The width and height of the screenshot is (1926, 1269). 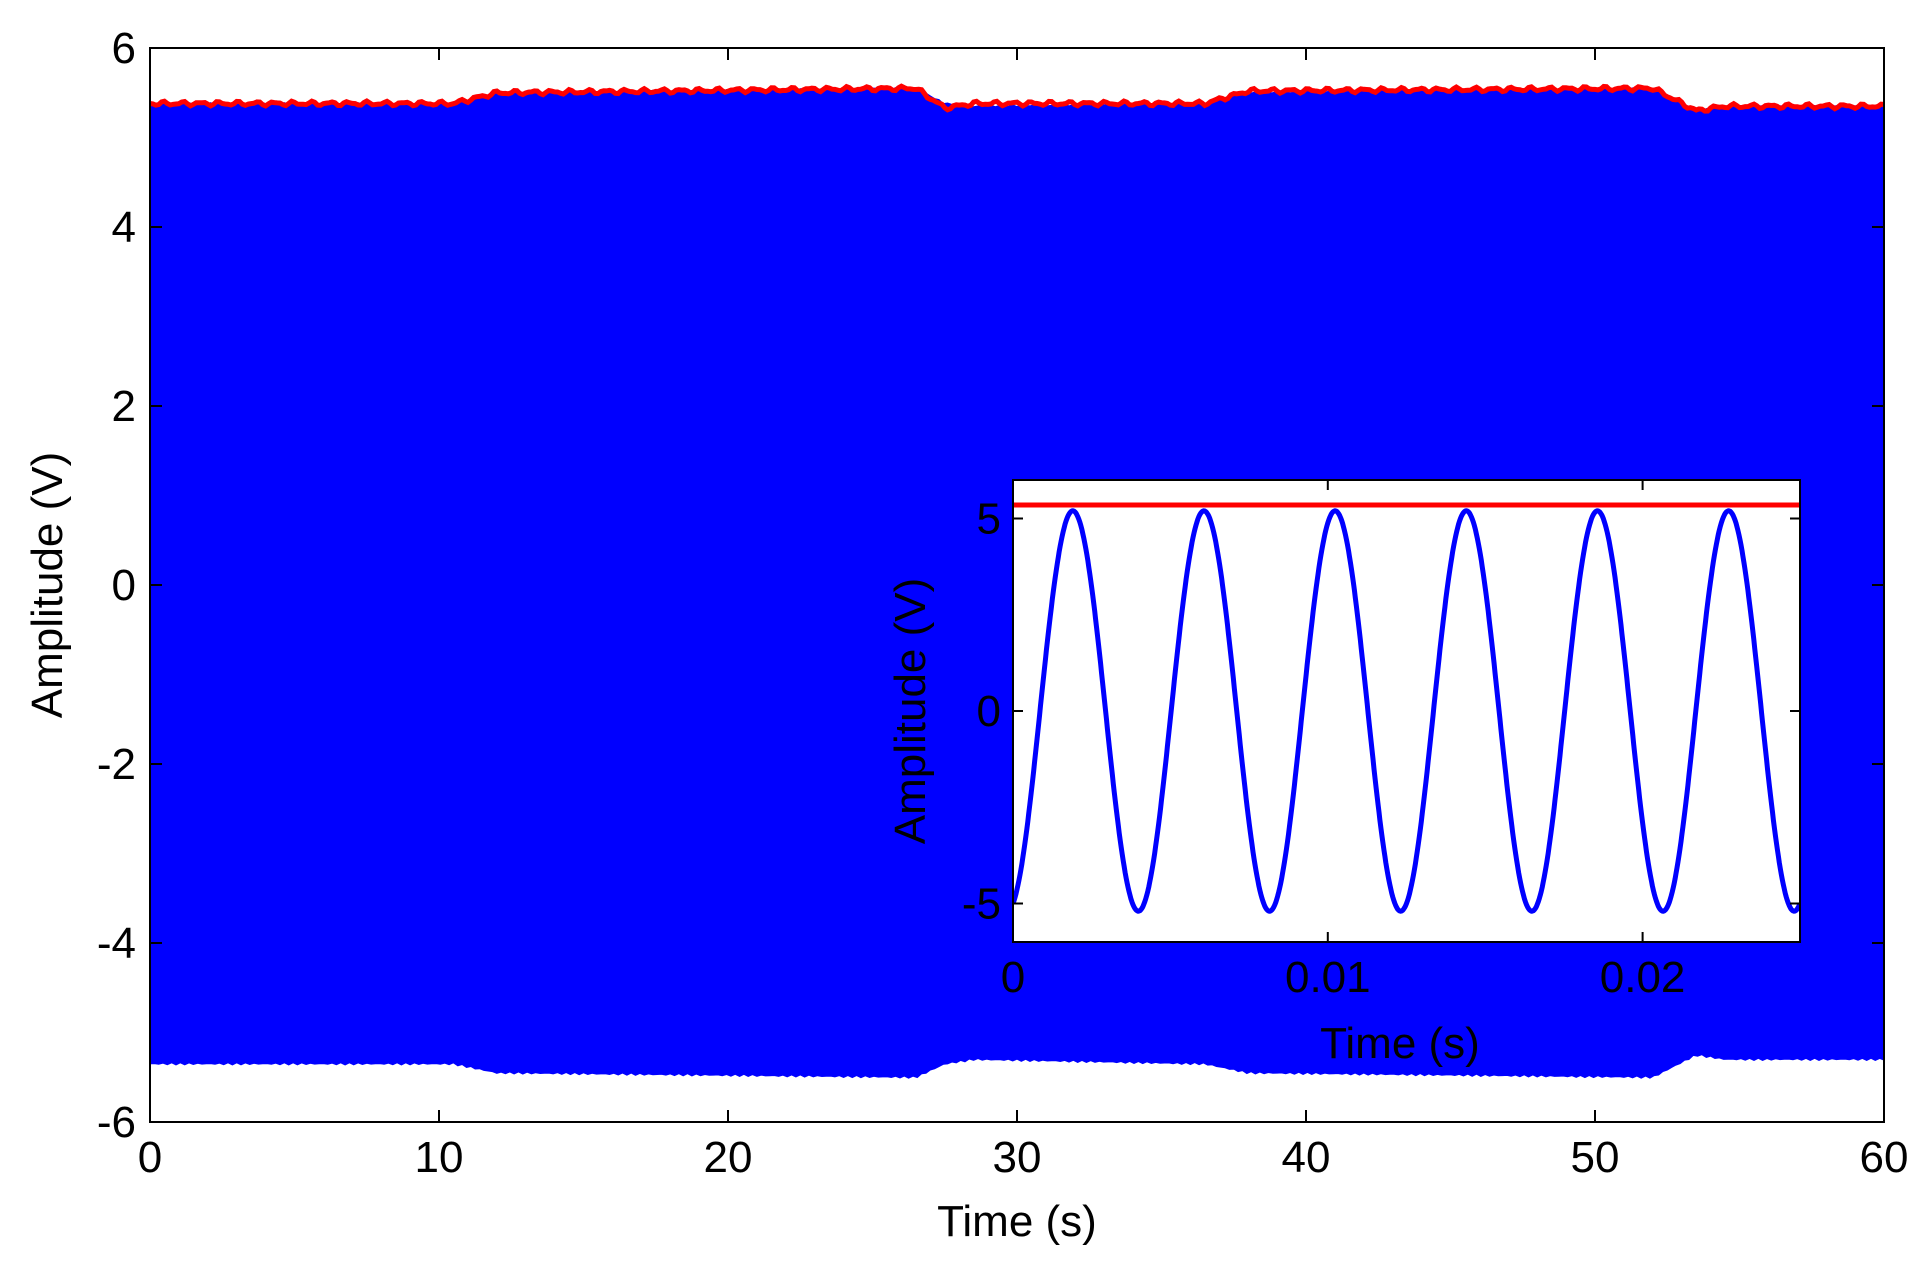 What do you see at coordinates (1017, 1221) in the screenshot?
I see `main-x-axis-label: Time (s)` at bounding box center [1017, 1221].